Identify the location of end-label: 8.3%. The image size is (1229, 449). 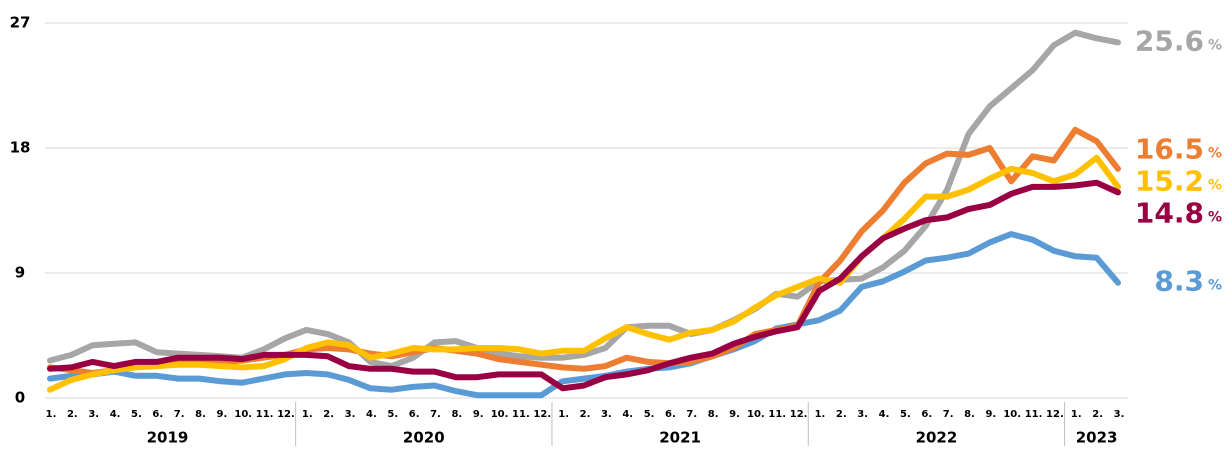
(1188, 281).